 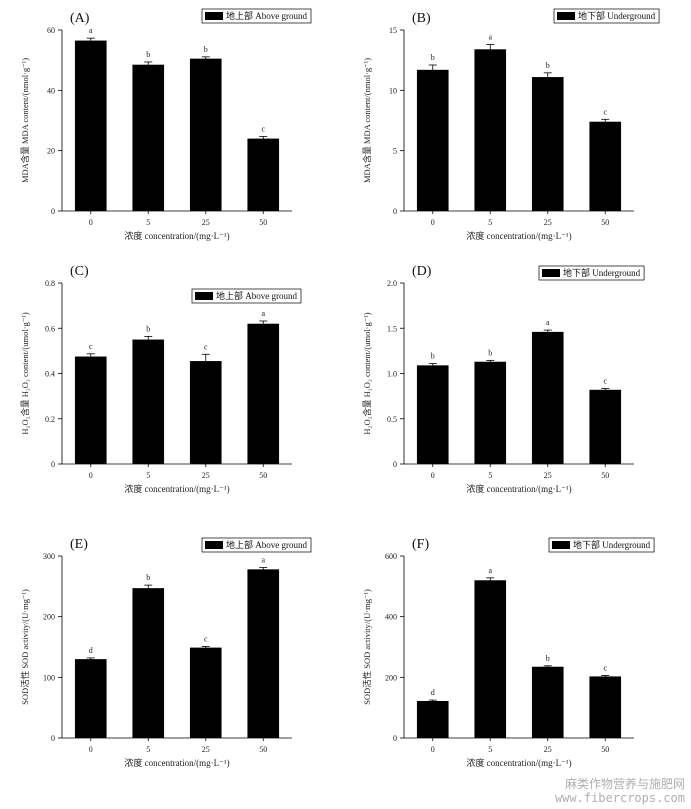 I want to click on panel-label: (F), so click(x=420, y=544).